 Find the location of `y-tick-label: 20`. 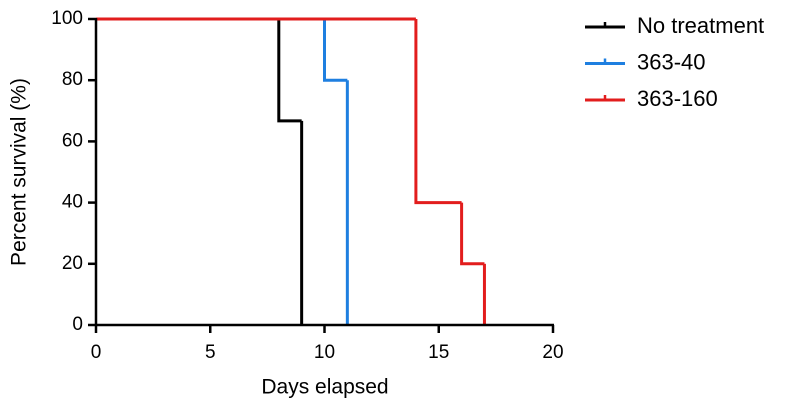

y-tick-label: 20 is located at coordinates (72, 263).